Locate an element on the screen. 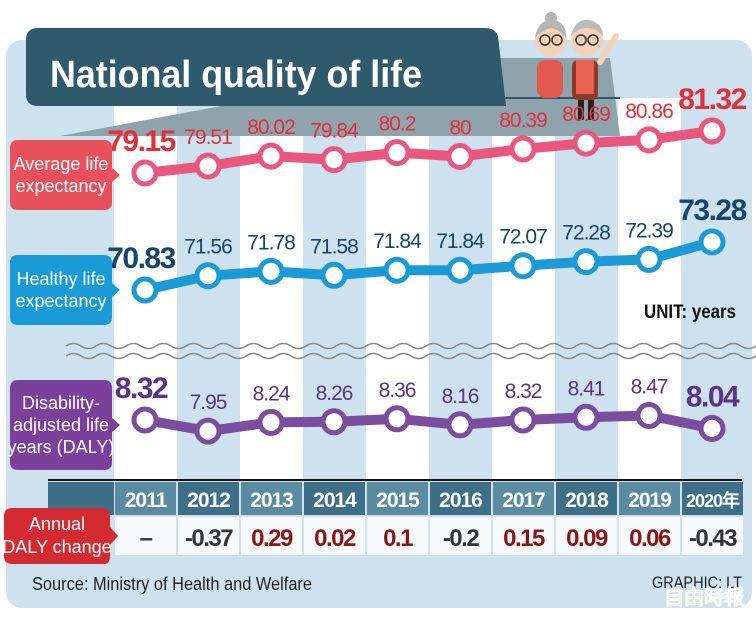 The width and height of the screenshot is (756, 618). table-header-year: 2014 is located at coordinates (335, 500).